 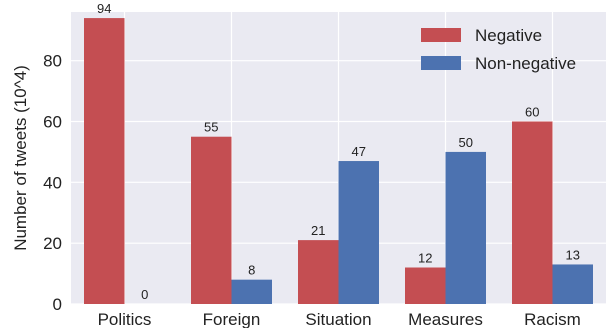 I want to click on legend: Negative Non-negative, so click(x=498, y=49).